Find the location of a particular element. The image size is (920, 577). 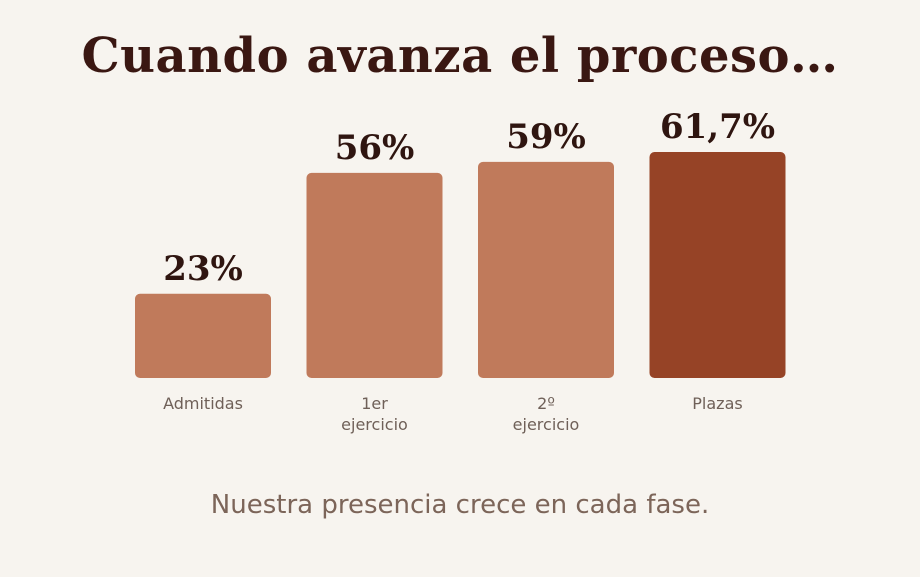

category-label-4: Plazas is located at coordinates (717, 403).